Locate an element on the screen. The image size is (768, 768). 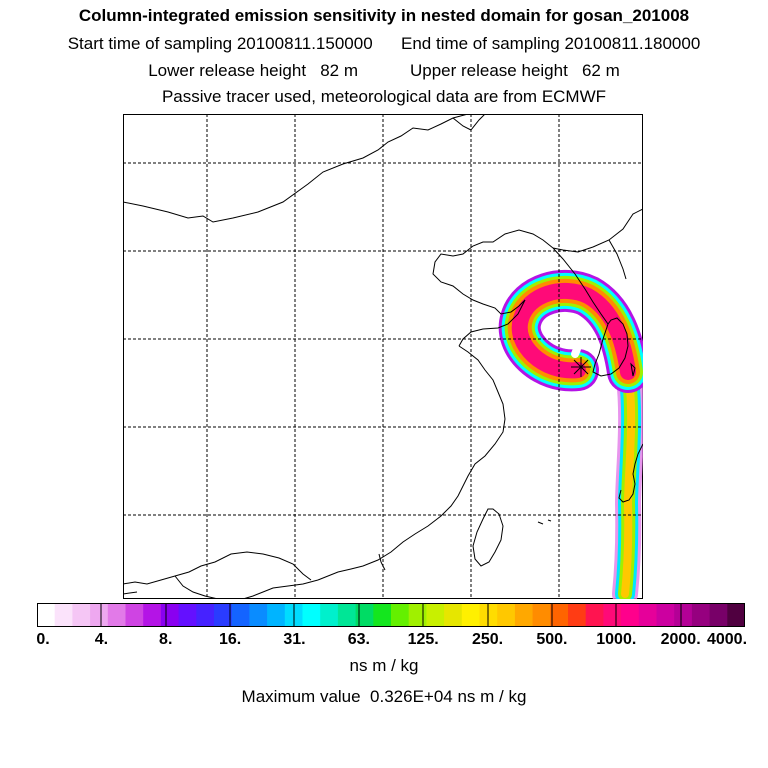
color-scale-bar is located at coordinates (391, 615).